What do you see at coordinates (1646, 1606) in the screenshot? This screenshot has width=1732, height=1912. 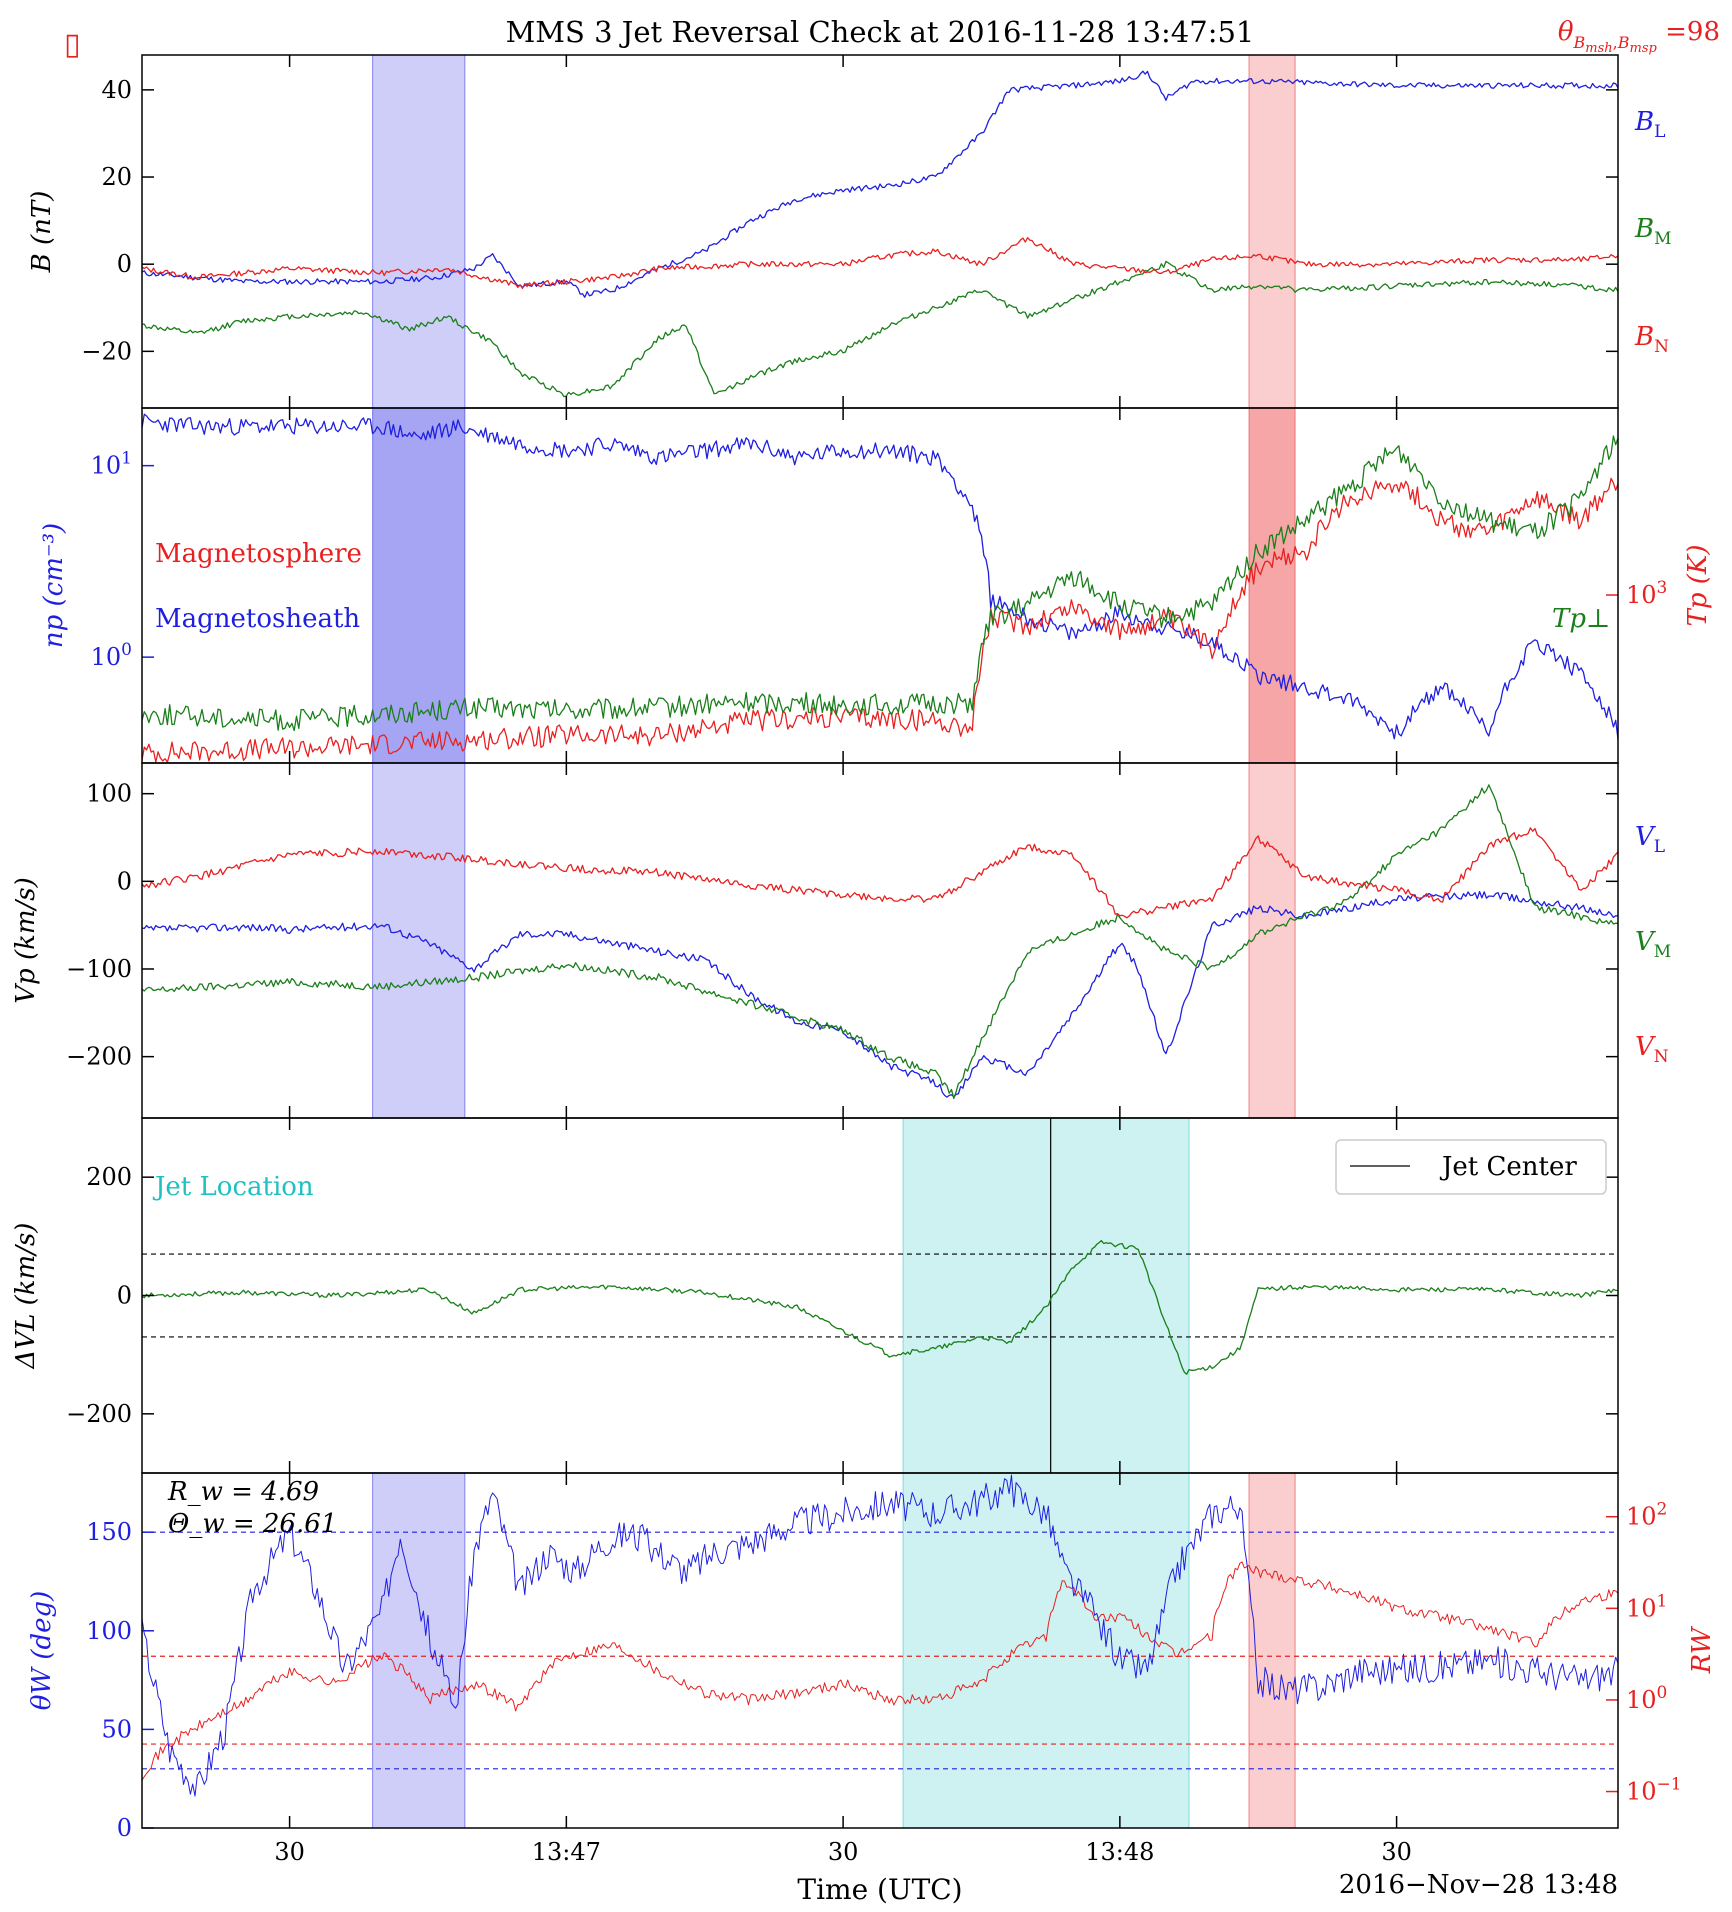 I see `y2-tick-label: 101` at bounding box center [1646, 1606].